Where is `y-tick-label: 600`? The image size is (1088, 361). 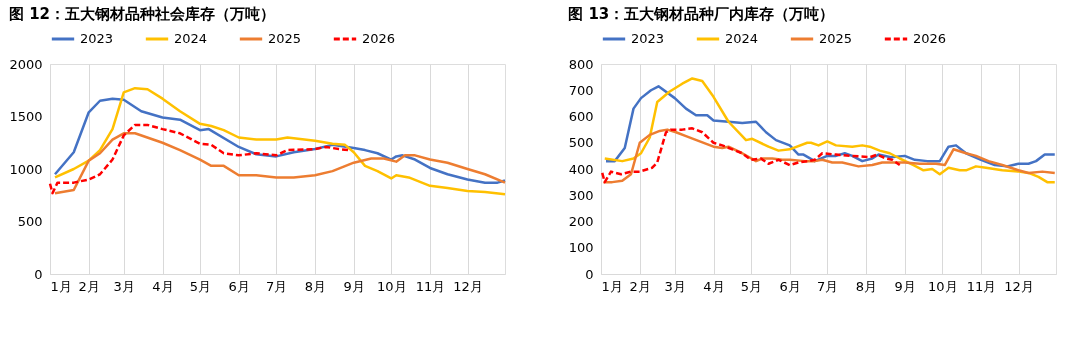
y-tick-label: 600 is located at coordinates (581, 116).